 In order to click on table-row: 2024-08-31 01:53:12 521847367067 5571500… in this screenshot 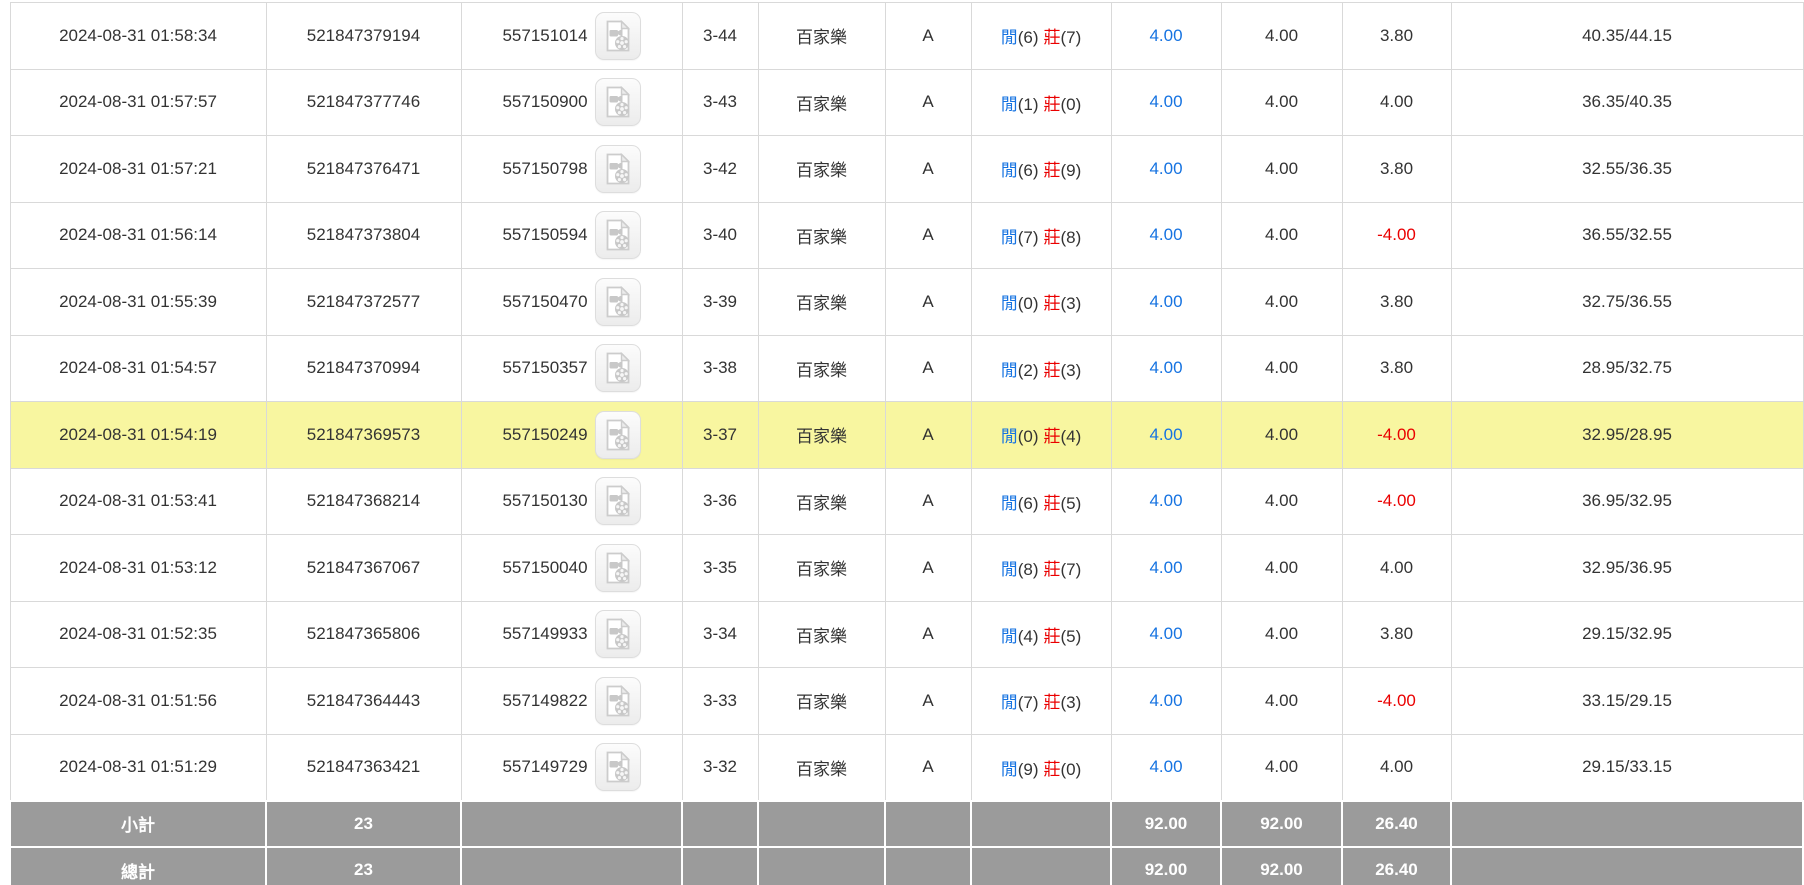, I will do `click(906, 568)`.